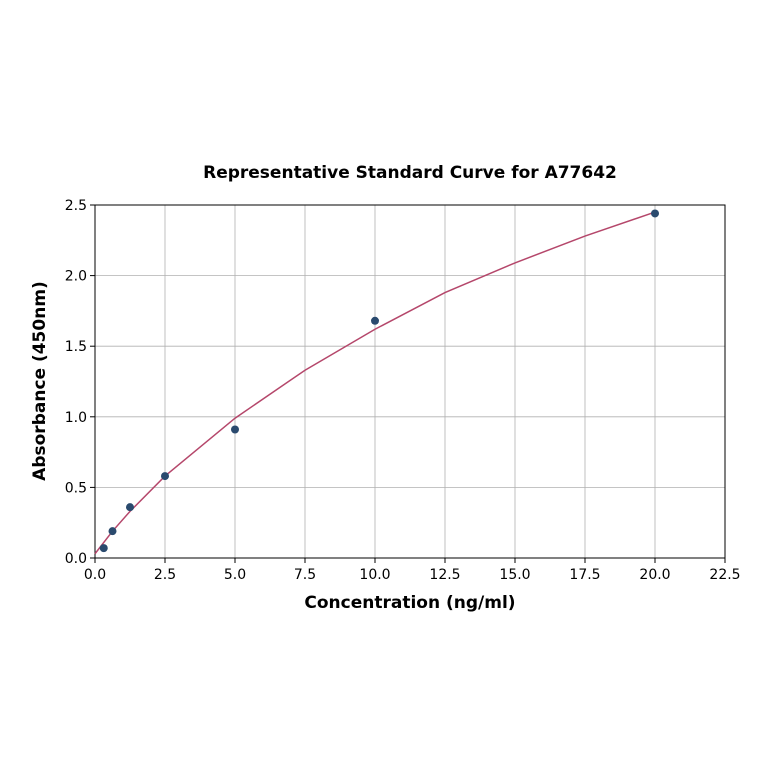 The image size is (764, 768). Describe the element at coordinates (584, 575) in the screenshot. I see `x-tick-label: 17.5` at that location.